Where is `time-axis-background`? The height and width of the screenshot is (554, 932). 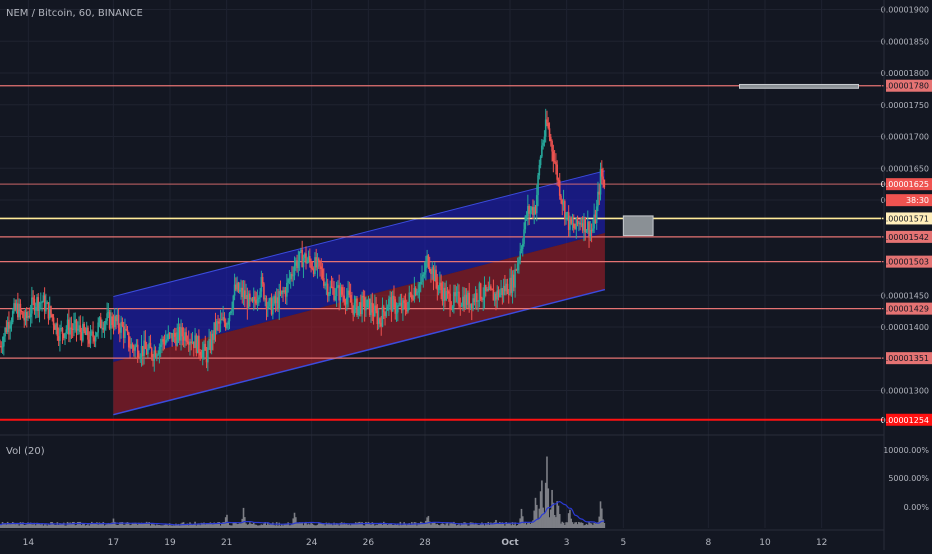 time-axis-background is located at coordinates (442, 540).